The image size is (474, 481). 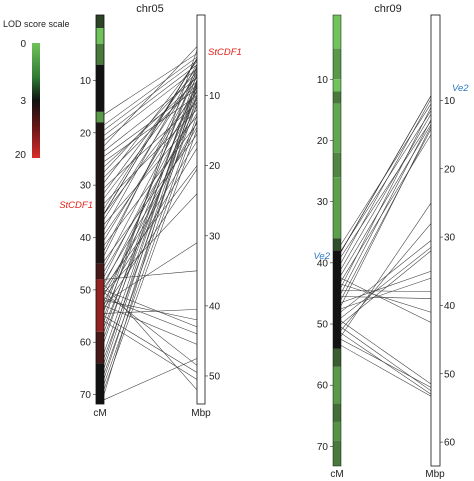 What do you see at coordinates (450, 169) in the screenshot?
I see `physical-tick-label: 20` at bounding box center [450, 169].